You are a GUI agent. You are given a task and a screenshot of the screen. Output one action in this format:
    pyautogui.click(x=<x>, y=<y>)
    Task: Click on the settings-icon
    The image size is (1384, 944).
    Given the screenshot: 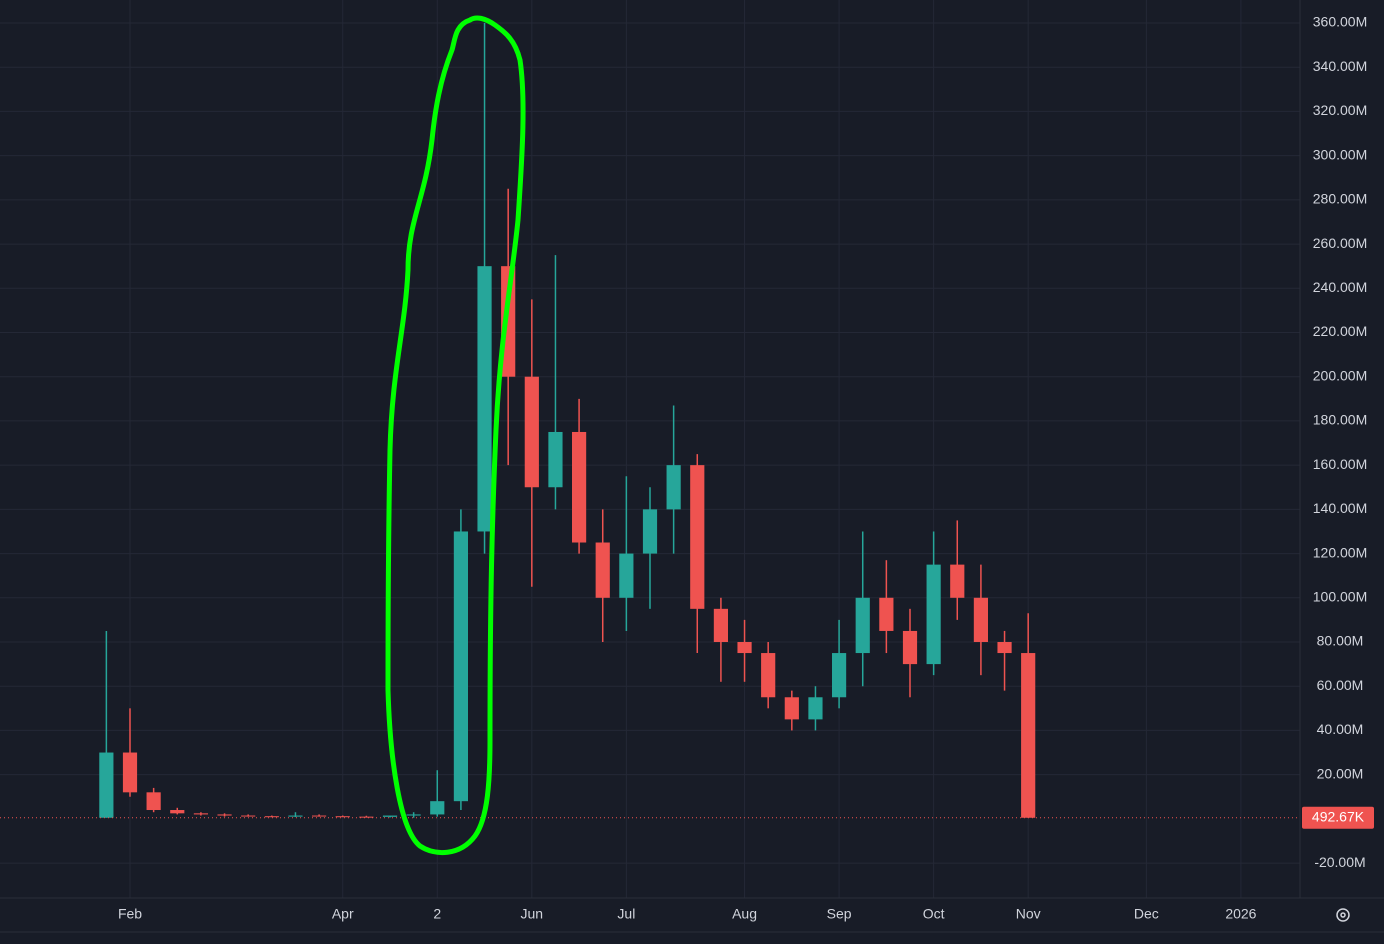 What is the action you would take?
    pyautogui.click(x=1343, y=915)
    